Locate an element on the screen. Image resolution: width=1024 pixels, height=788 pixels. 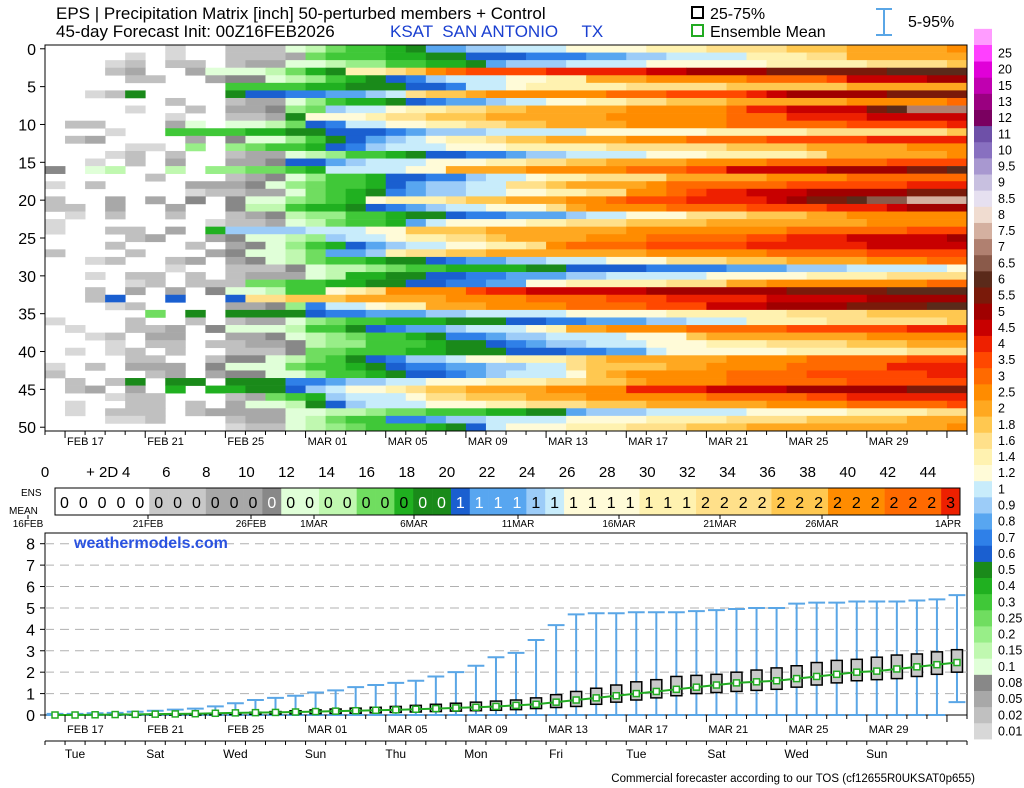
colorbar-label: 1 is located at coordinates (1001, 489).